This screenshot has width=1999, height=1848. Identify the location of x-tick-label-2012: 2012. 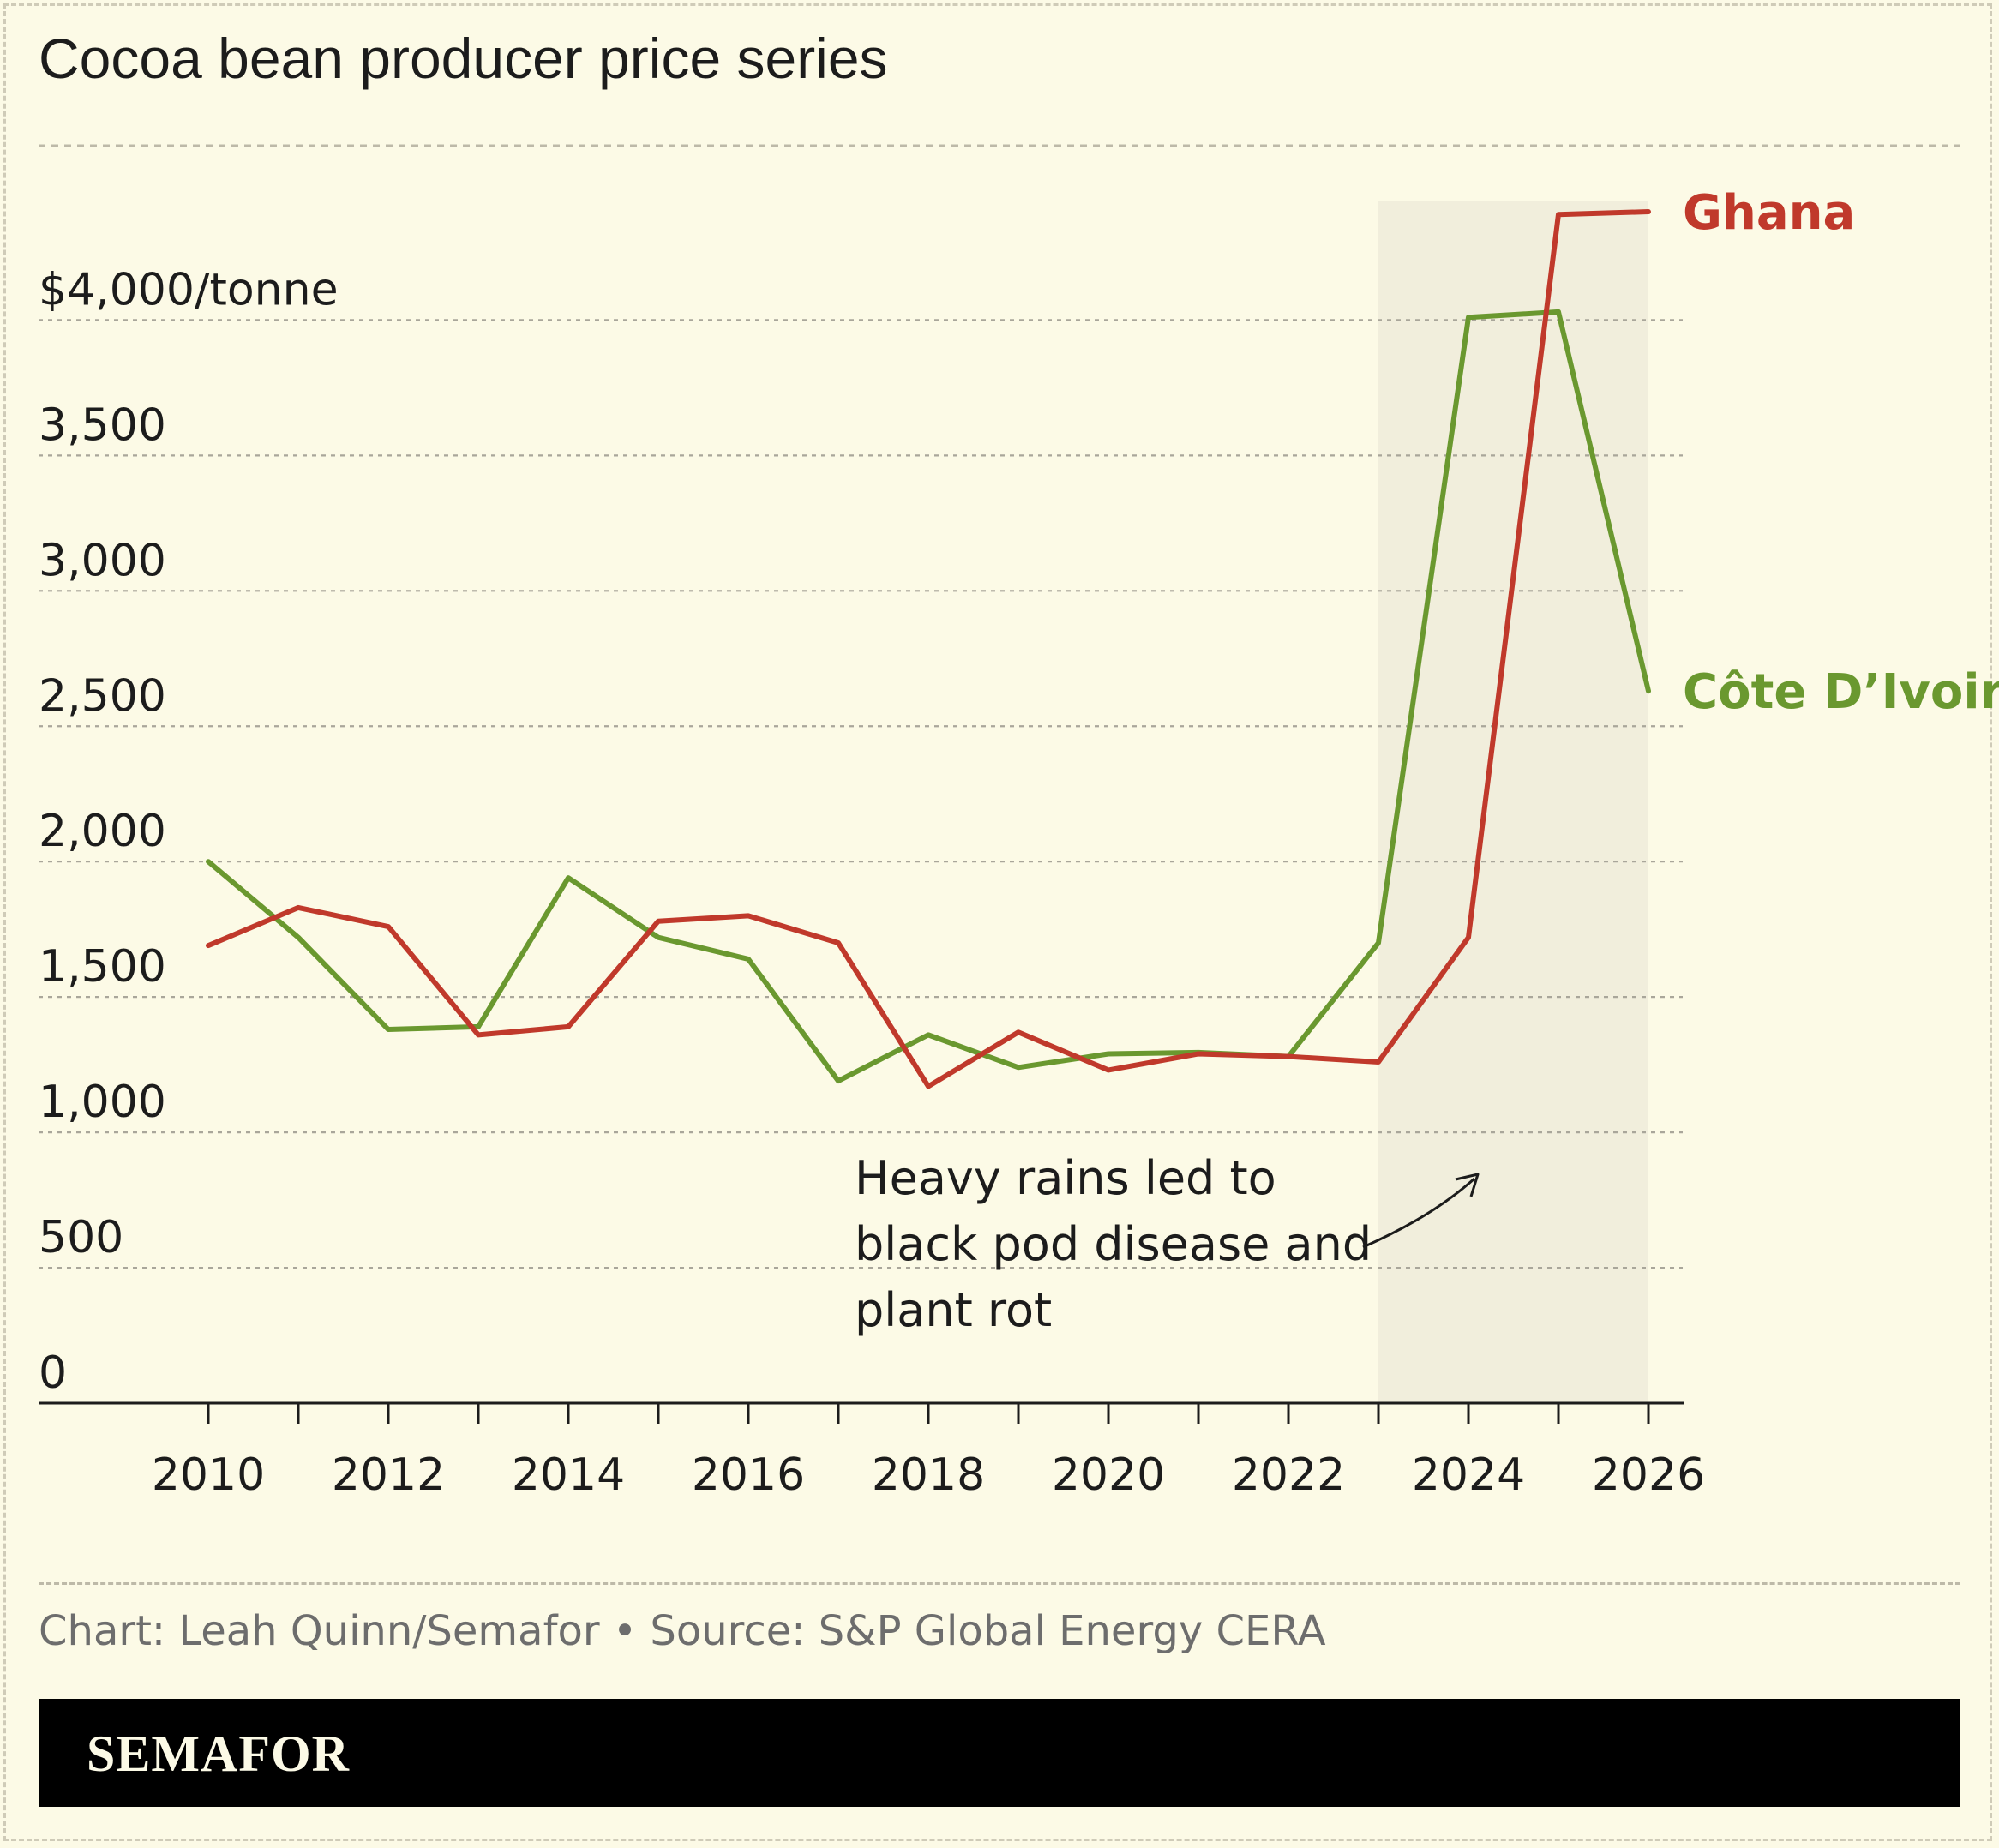
(389, 1475).